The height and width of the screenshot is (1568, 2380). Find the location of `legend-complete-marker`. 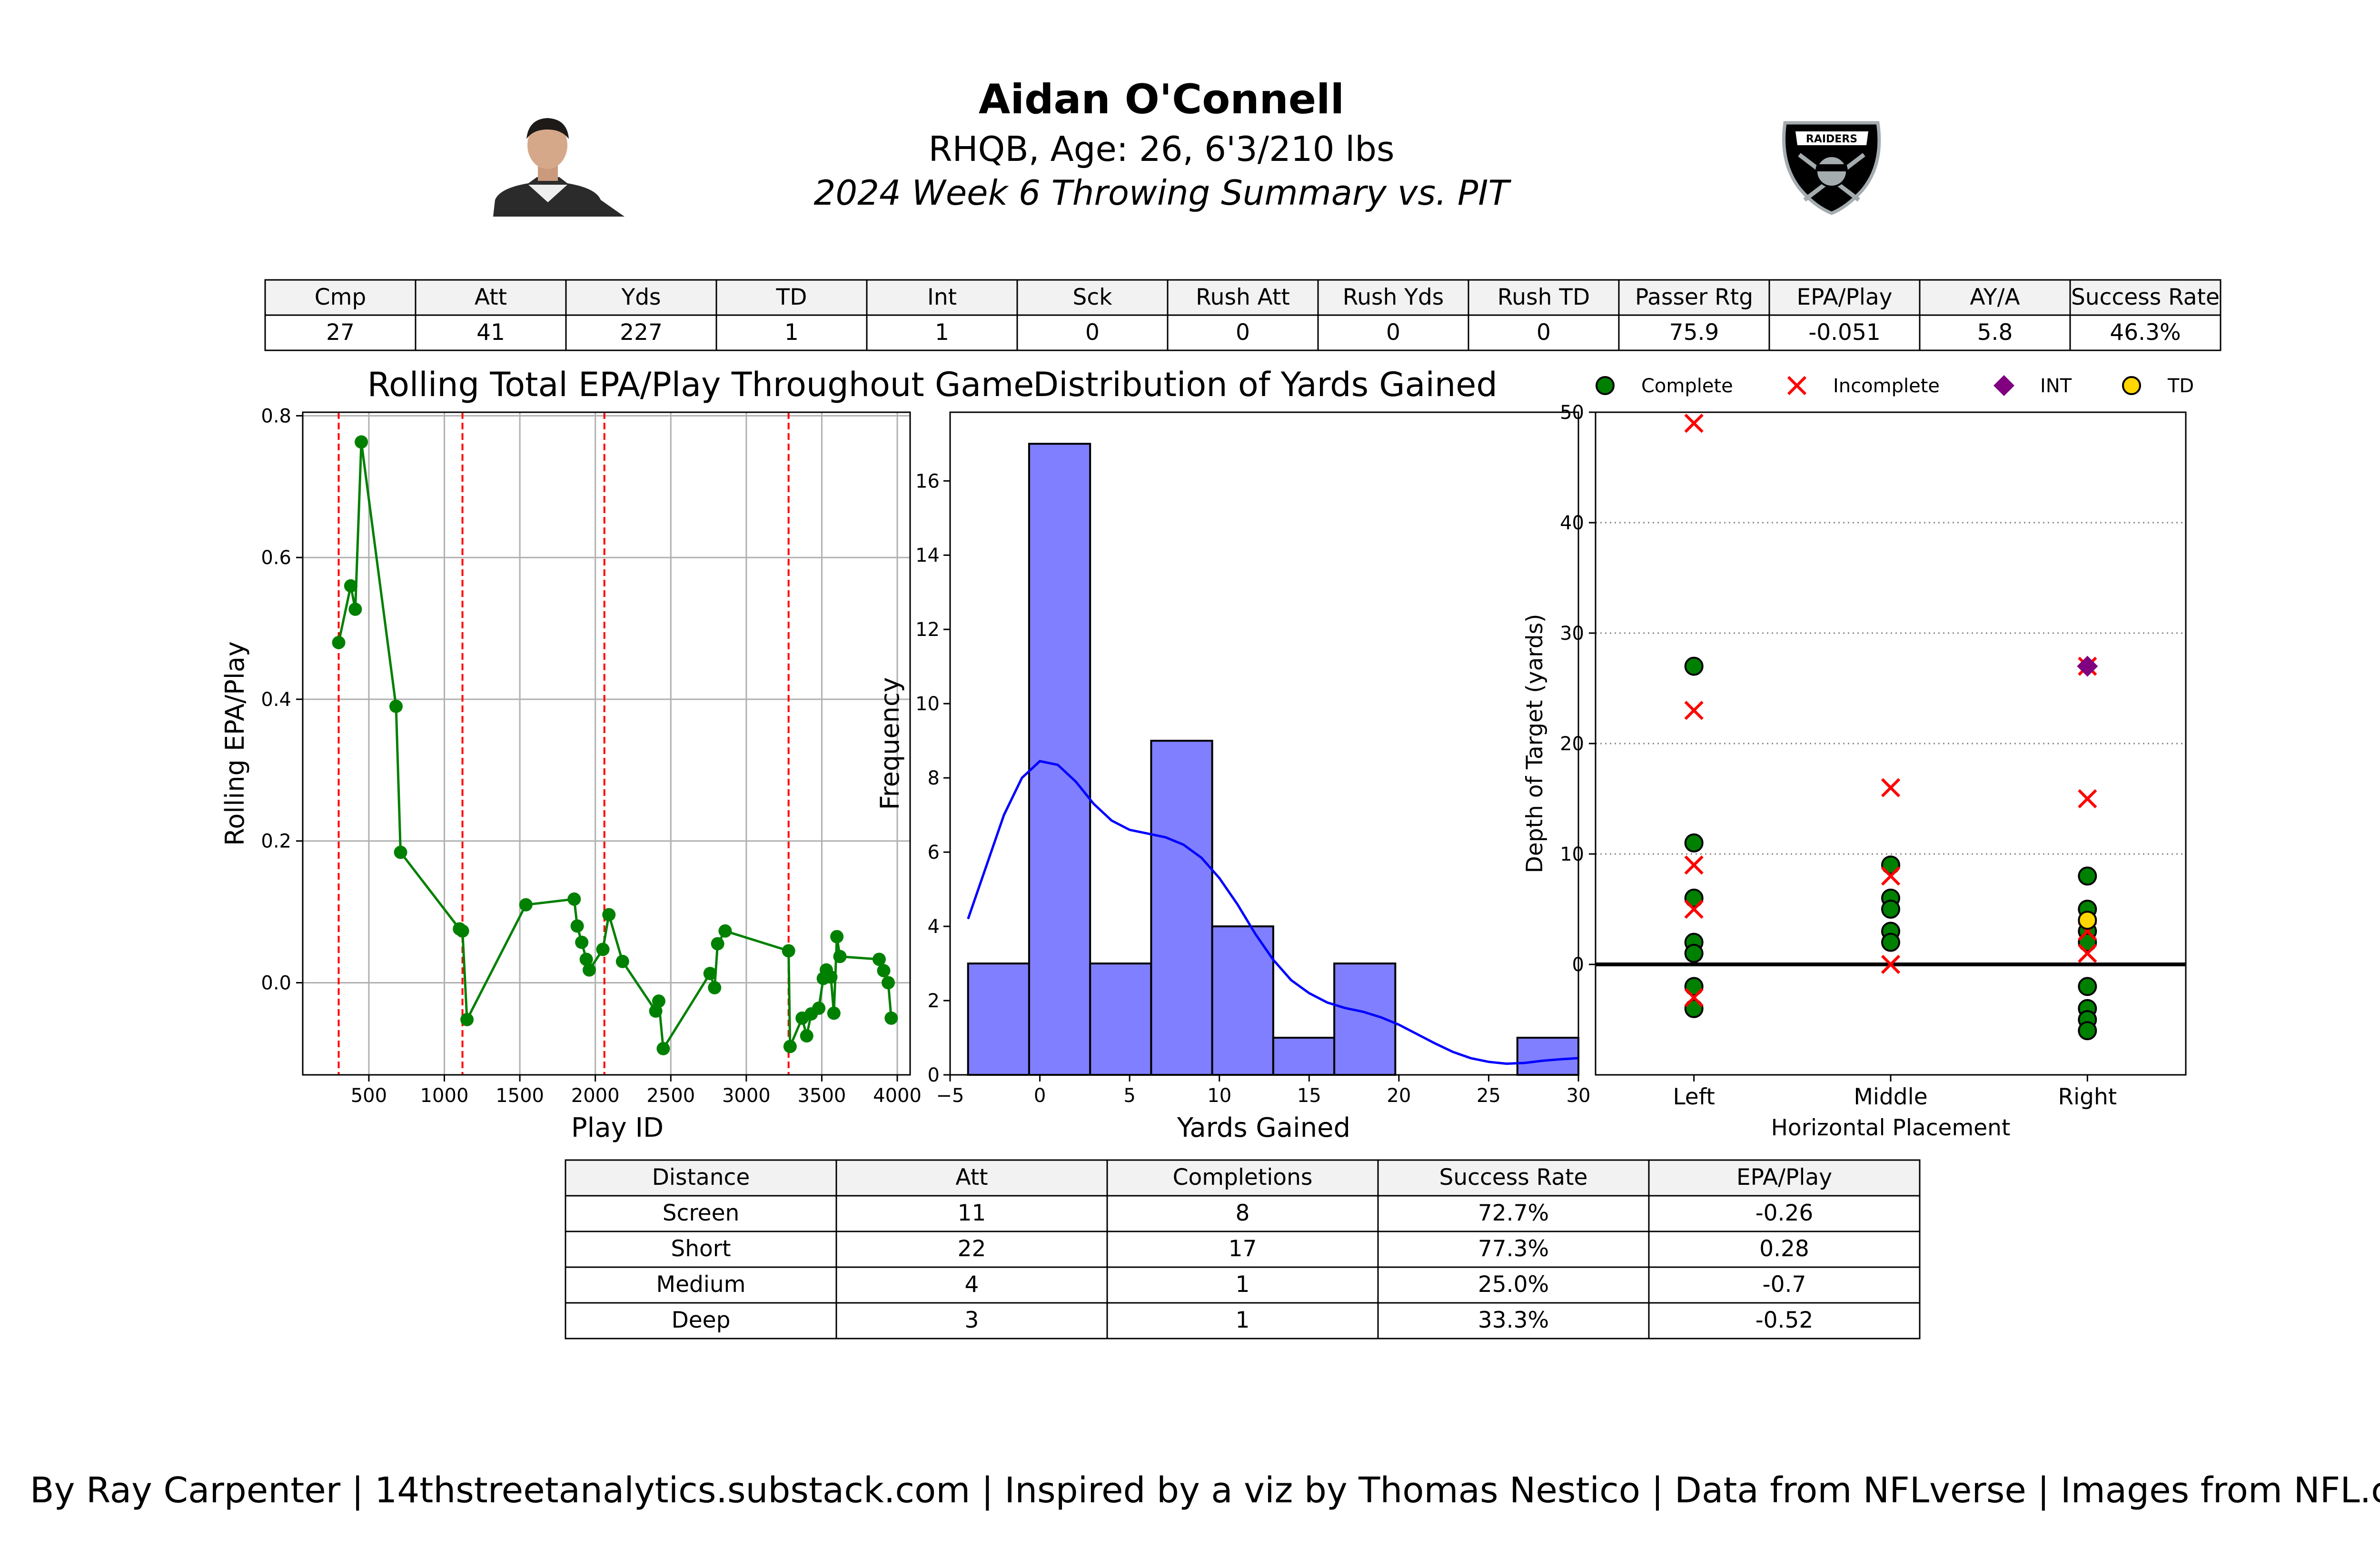

legend-complete-marker is located at coordinates (1605, 385).